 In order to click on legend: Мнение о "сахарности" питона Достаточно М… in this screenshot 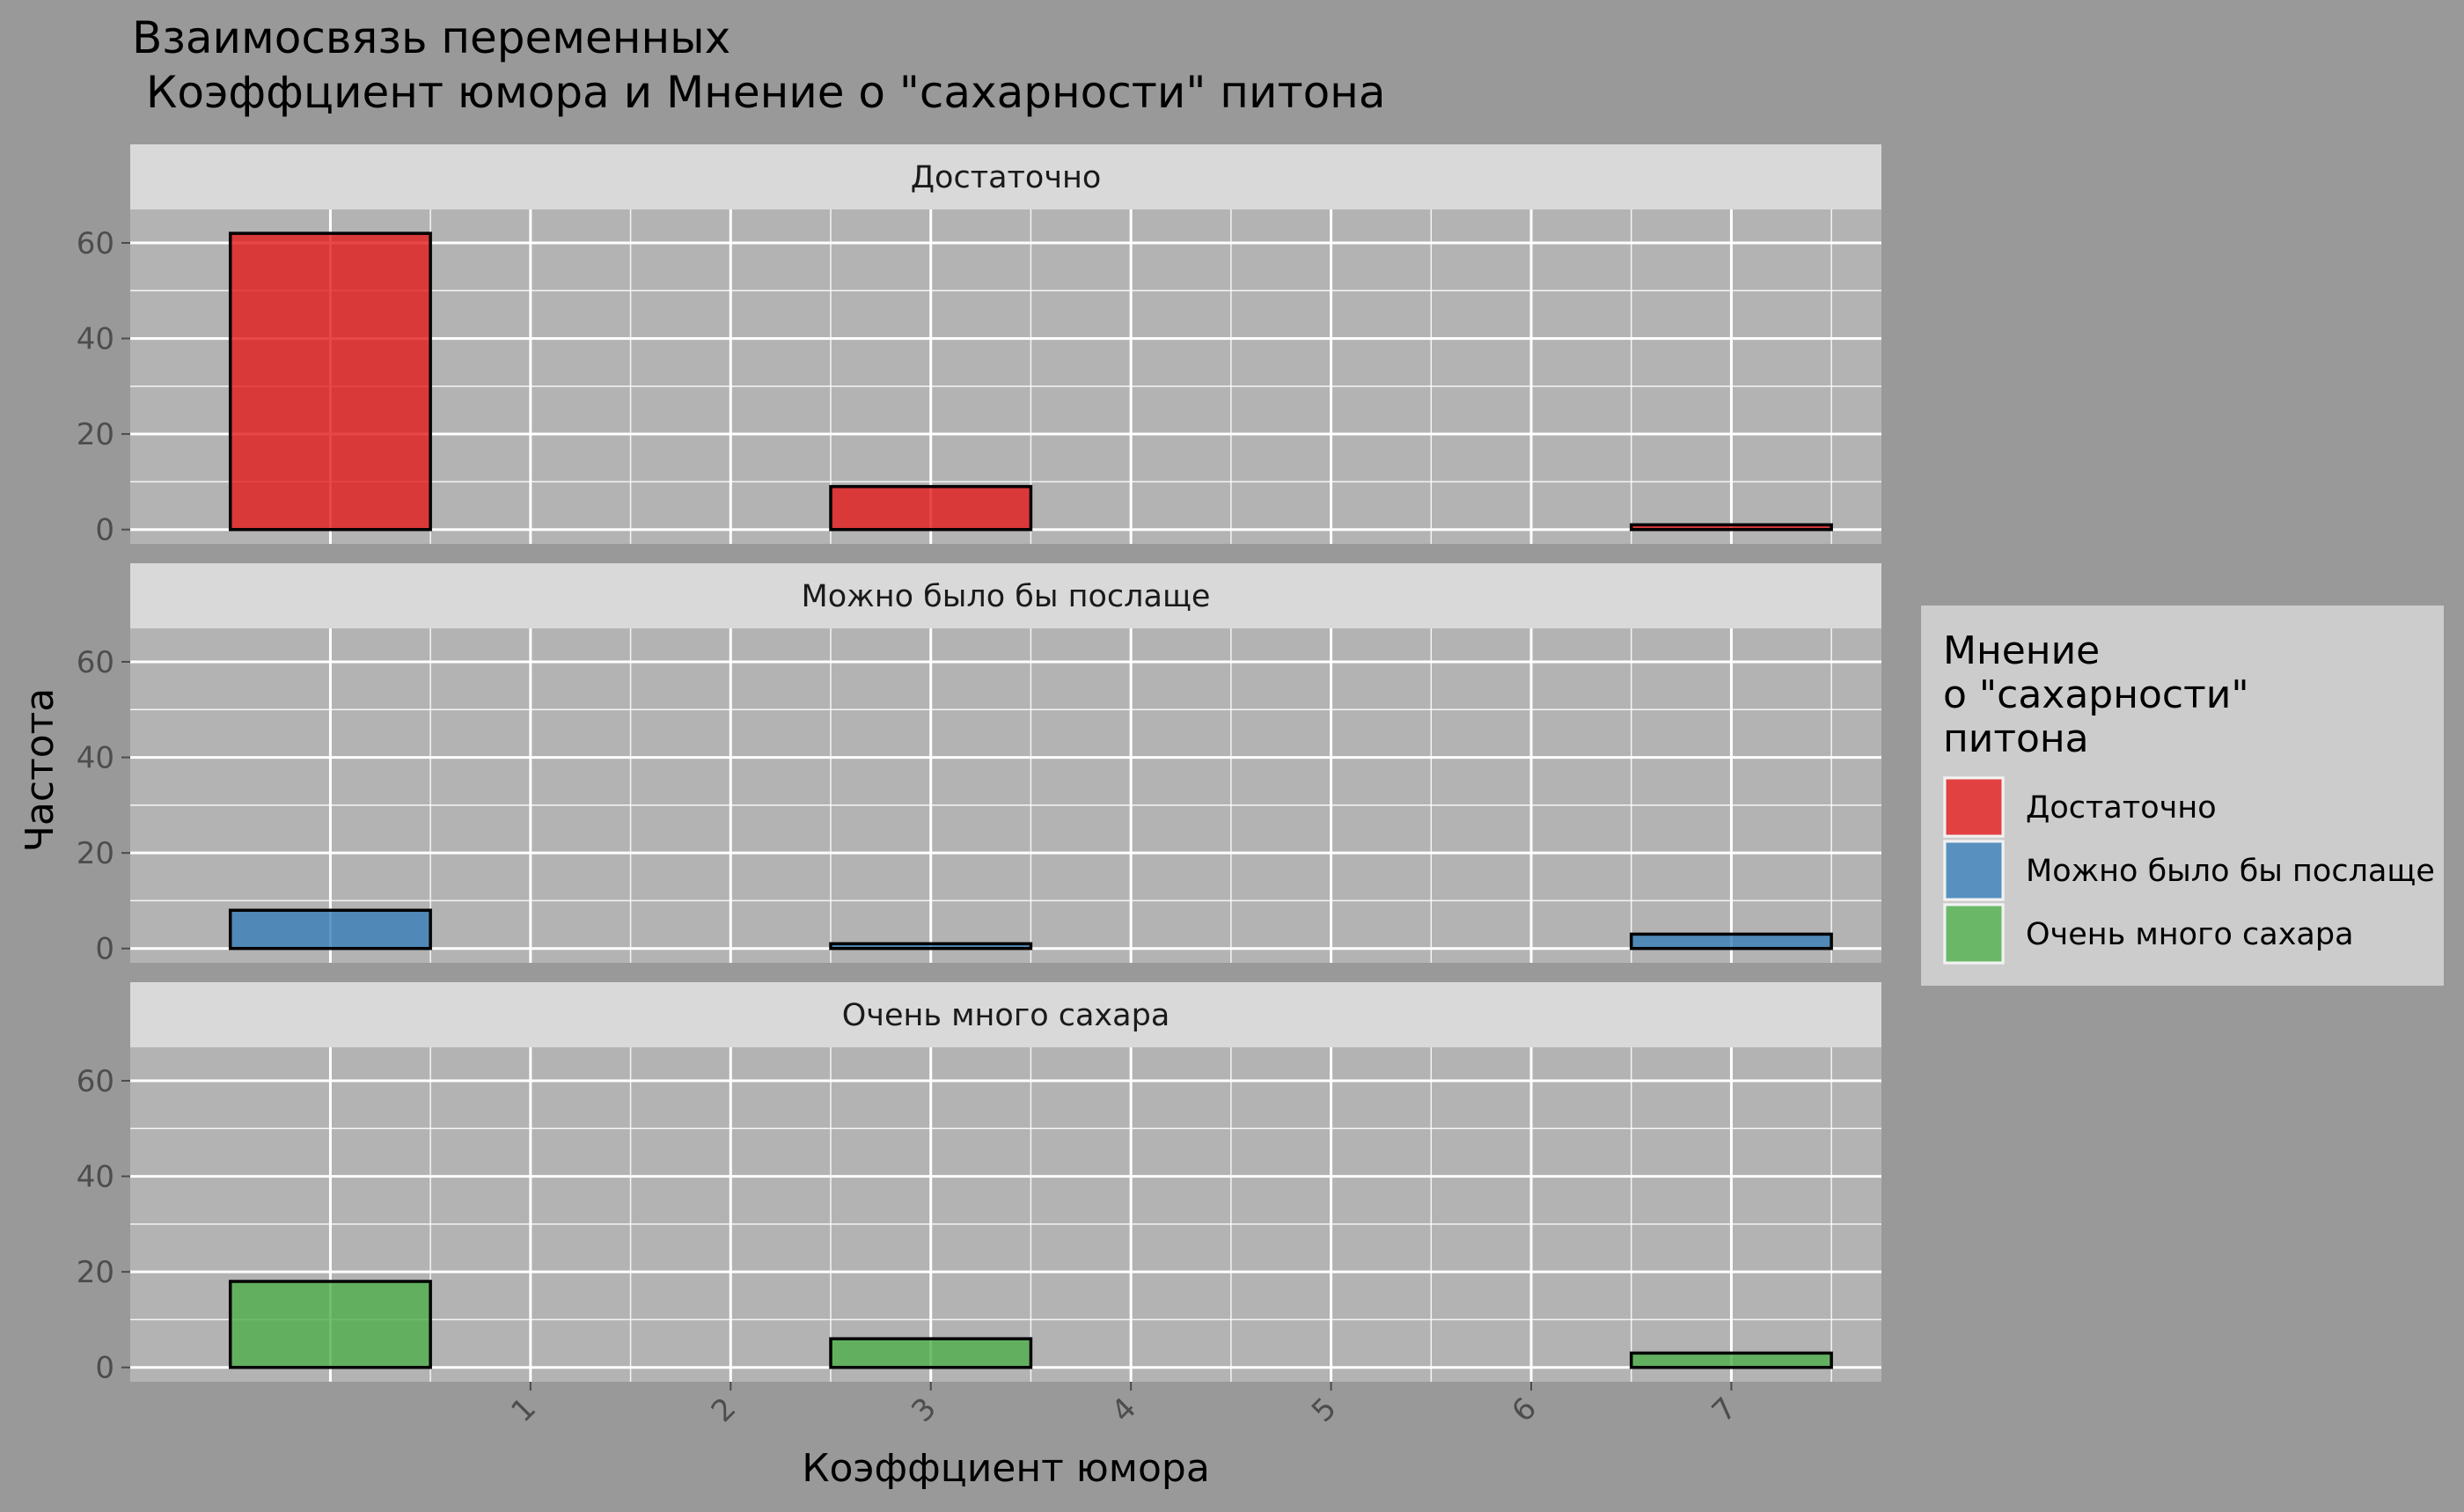, I will do `click(2182, 796)`.